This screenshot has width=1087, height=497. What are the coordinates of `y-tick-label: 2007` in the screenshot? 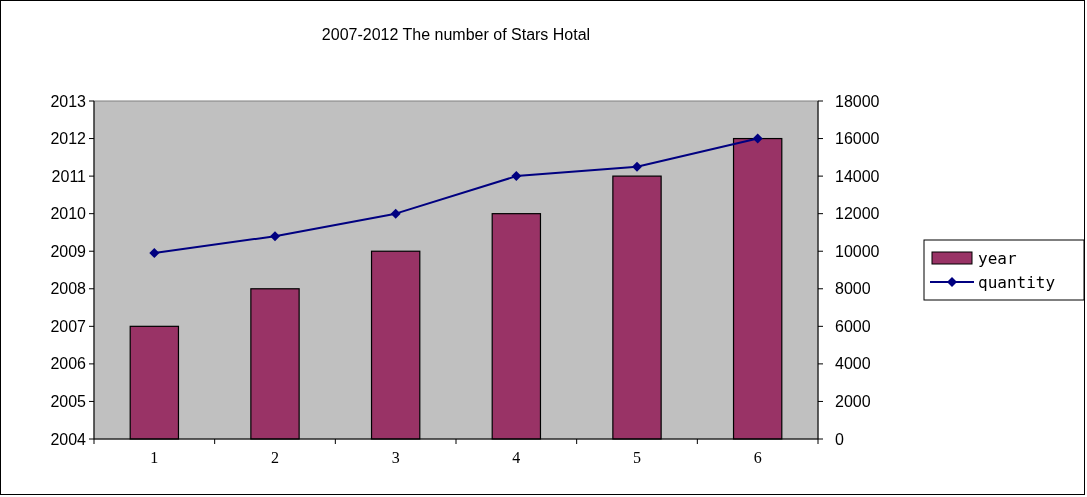 It's located at (68, 326).